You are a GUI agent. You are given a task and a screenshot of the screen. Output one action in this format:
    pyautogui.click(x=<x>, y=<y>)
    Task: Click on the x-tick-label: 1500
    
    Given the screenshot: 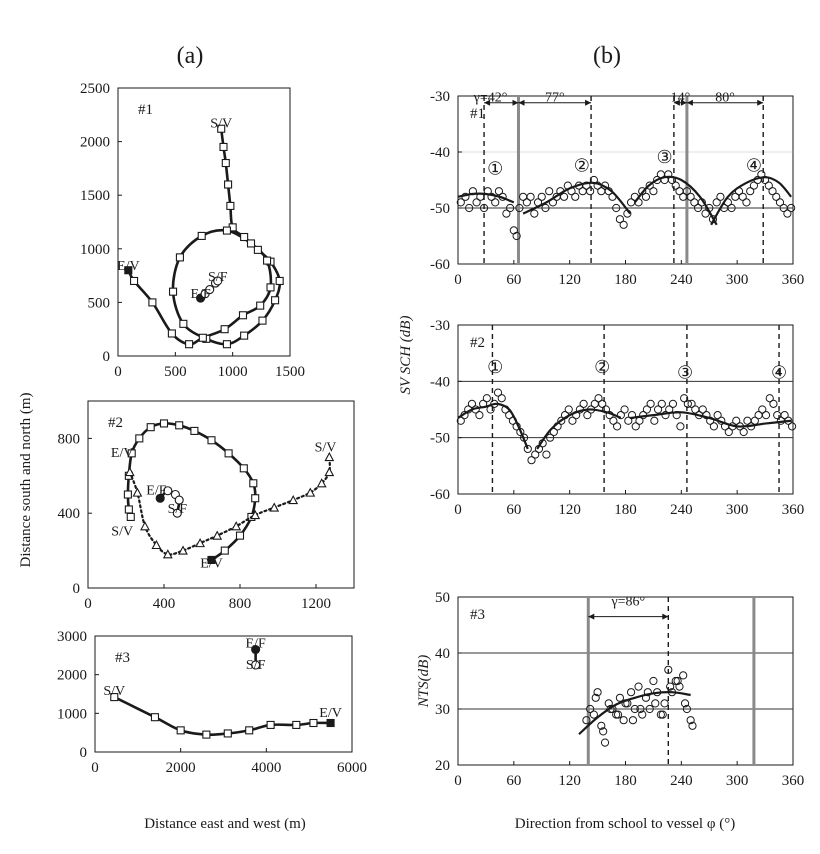 What is the action you would take?
    pyautogui.click(x=290, y=372)
    